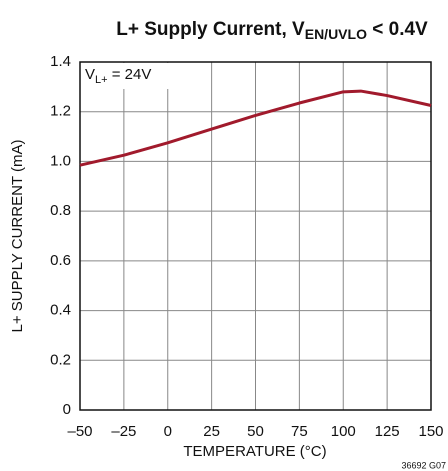 The width and height of the screenshot is (448, 471). What do you see at coordinates (211, 431) in the screenshot?
I see `x-tick-label: 25` at bounding box center [211, 431].